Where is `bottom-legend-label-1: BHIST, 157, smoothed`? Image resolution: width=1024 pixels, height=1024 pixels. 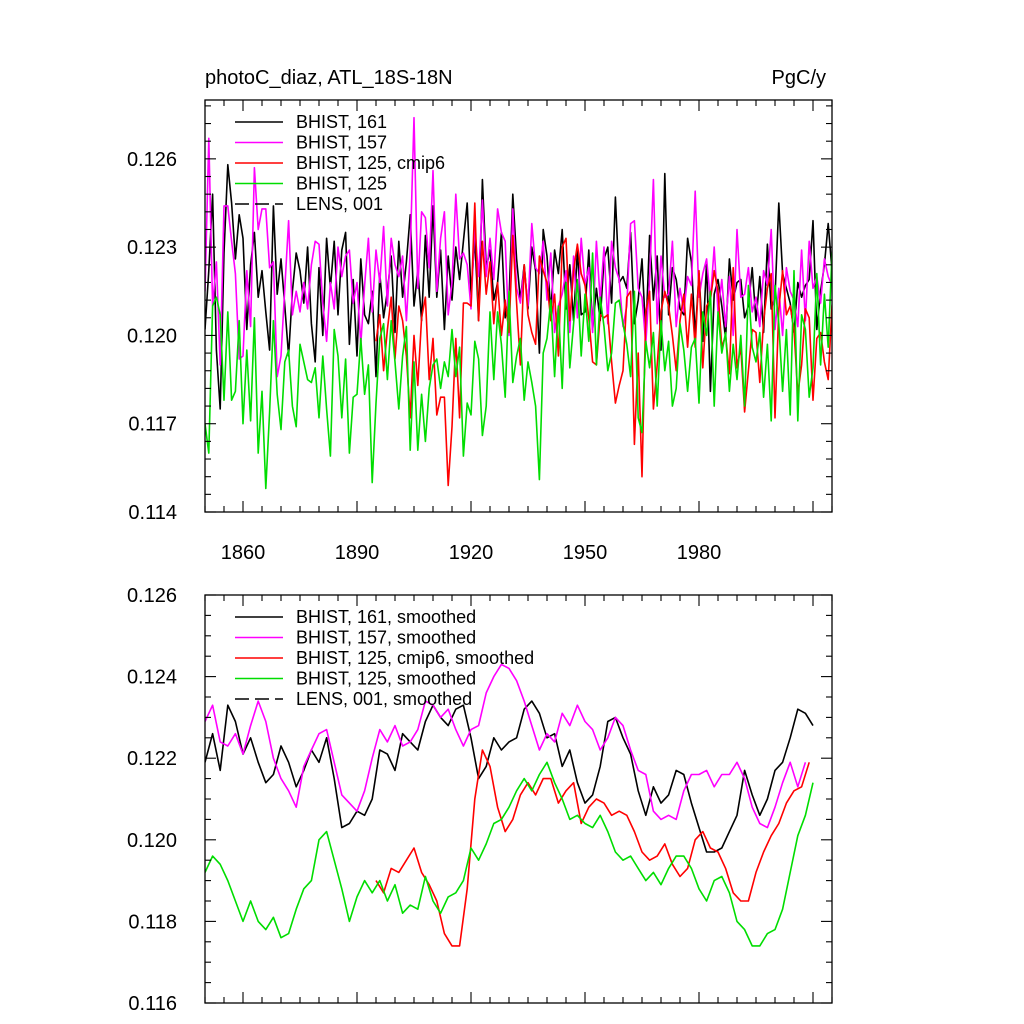
bottom-legend-label-1: BHIST, 157, smoothed is located at coordinates (386, 638).